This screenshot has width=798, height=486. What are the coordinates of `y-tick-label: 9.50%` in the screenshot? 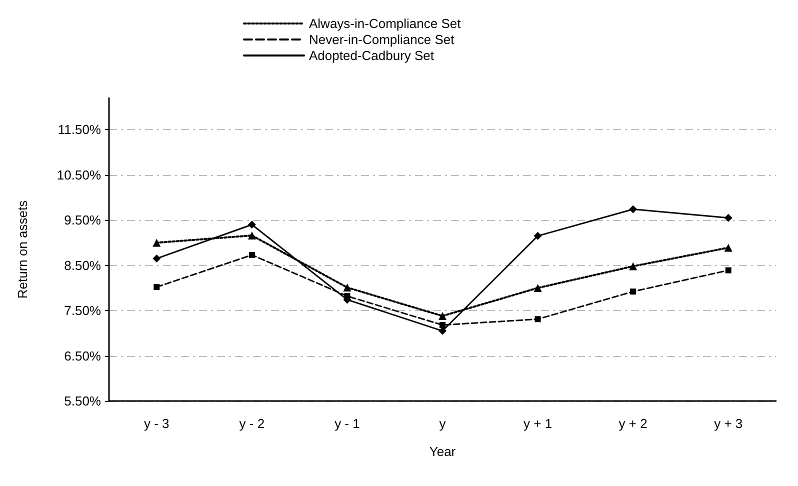 It's located at (83, 220).